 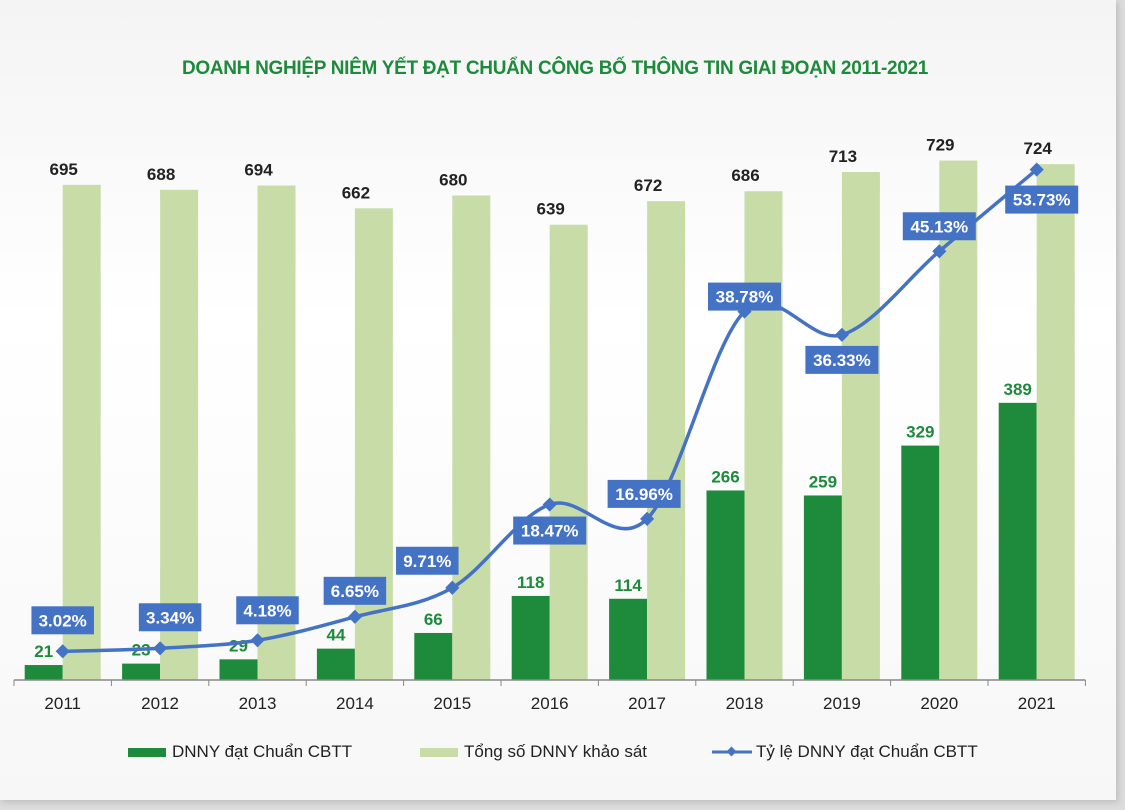 What do you see at coordinates (43, 651) in the screenshot?
I see `data-label-dat-chuan: 21` at bounding box center [43, 651].